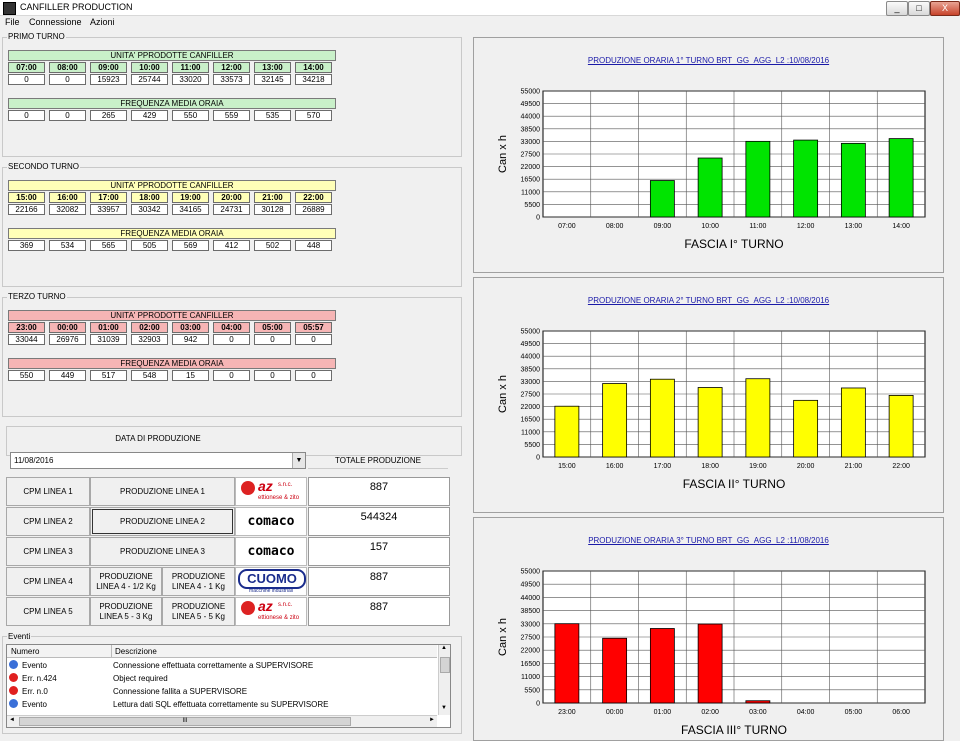 This screenshot has width=960, height=741. What do you see at coordinates (531, 129) in the screenshot?
I see `y-tick-label: 38500` at bounding box center [531, 129].